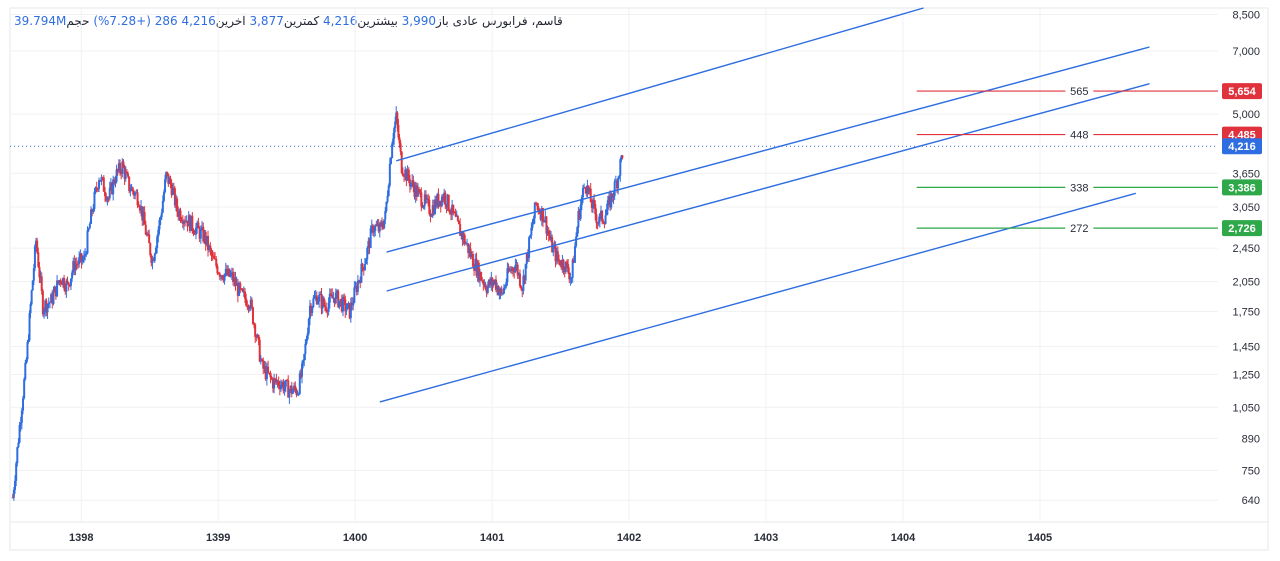  Describe the element at coordinates (1246, 348) in the screenshot. I see `y-tick-label: 1,450` at that location.